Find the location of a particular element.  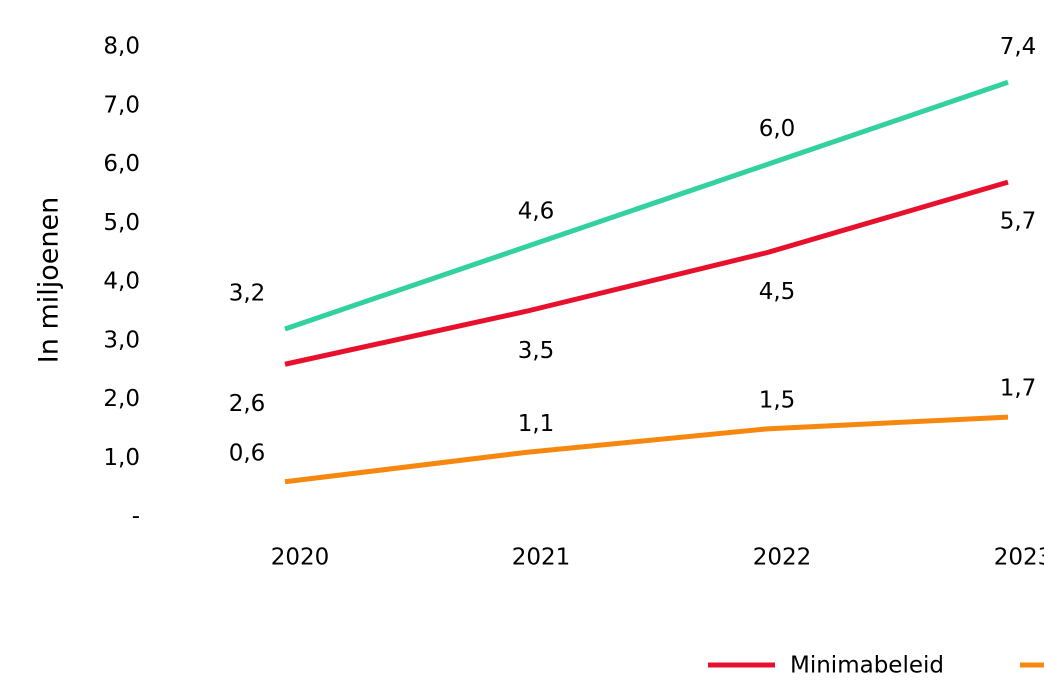

y-tick-label: 5,0 is located at coordinates (121, 223).